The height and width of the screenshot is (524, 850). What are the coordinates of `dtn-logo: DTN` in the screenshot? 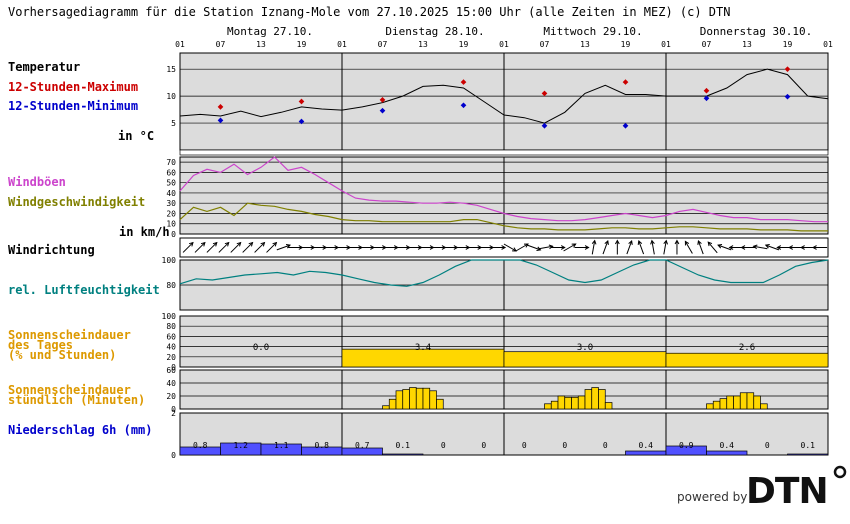 It's located at (787, 491).